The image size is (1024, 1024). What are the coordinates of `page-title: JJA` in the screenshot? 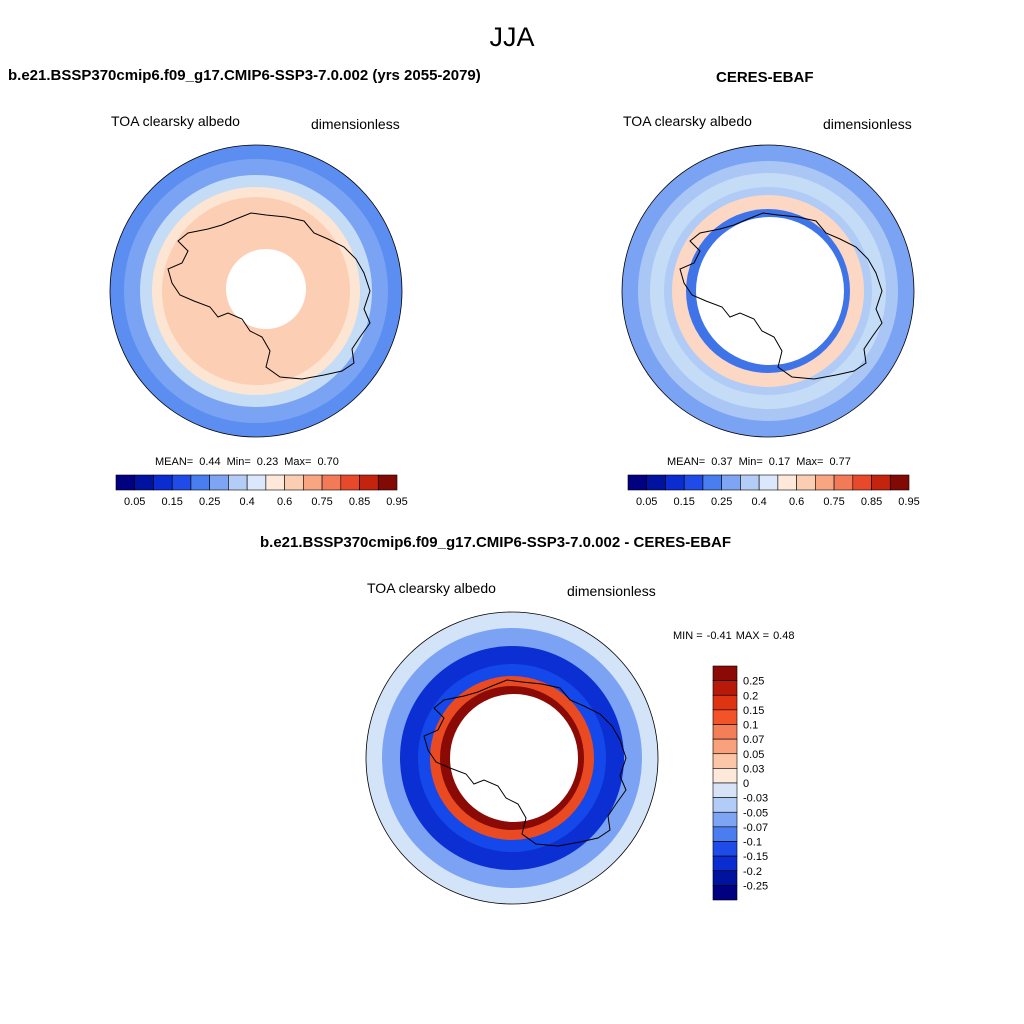 It's located at (512, 37).